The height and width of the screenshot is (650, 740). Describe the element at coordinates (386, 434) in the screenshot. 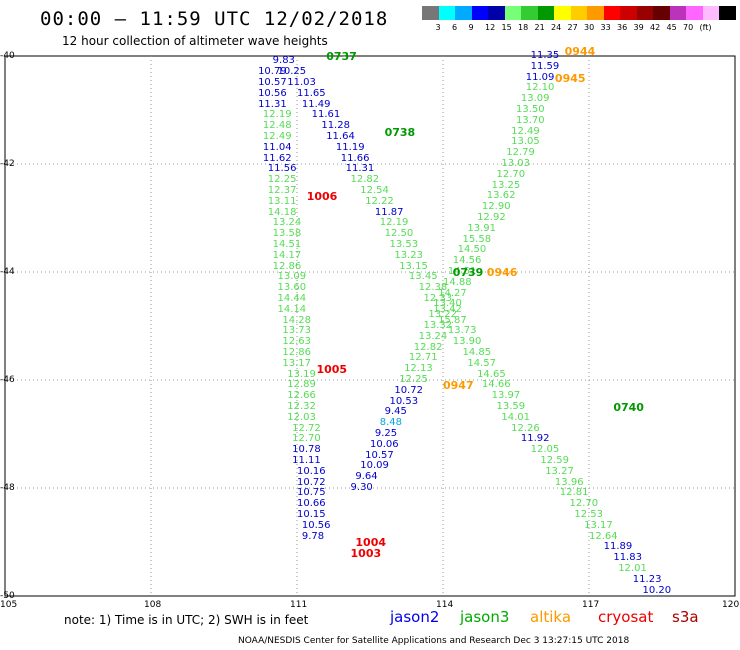

I see `wave-height-label: 9.25` at that location.